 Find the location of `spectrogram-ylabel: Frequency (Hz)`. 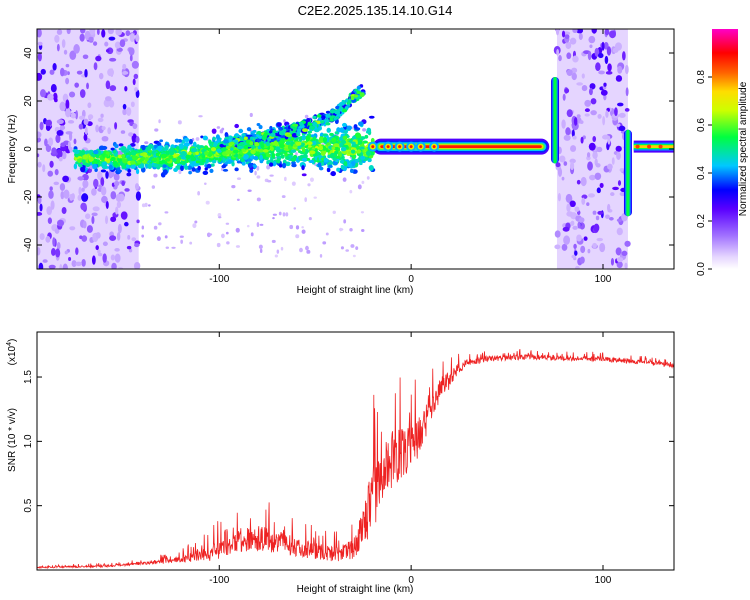

spectrogram-ylabel: Frequency (Hz) is located at coordinates (12, 149).